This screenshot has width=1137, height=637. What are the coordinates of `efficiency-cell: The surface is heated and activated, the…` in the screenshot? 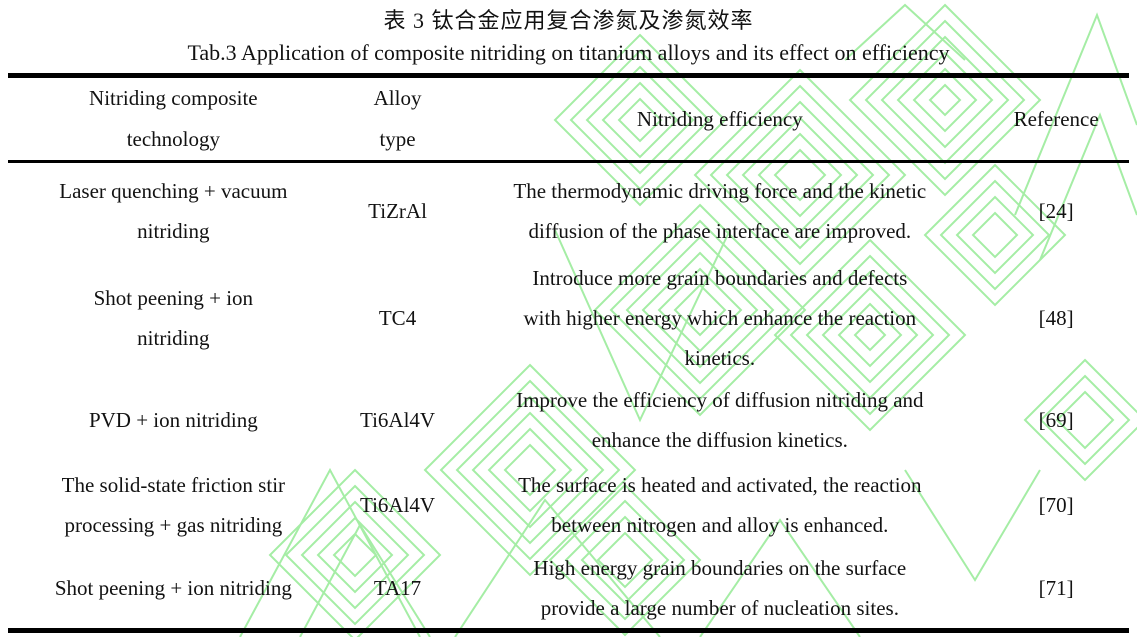 It's located at (720, 505).